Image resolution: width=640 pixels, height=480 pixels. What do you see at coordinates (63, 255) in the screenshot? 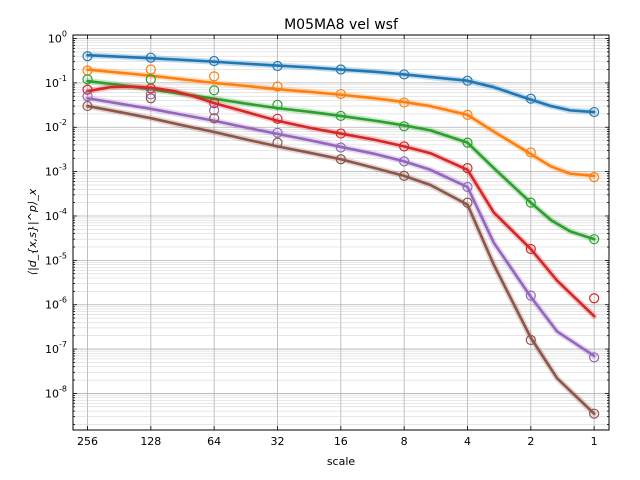
I see `y-tick-label-exponent: -5` at bounding box center [63, 255].